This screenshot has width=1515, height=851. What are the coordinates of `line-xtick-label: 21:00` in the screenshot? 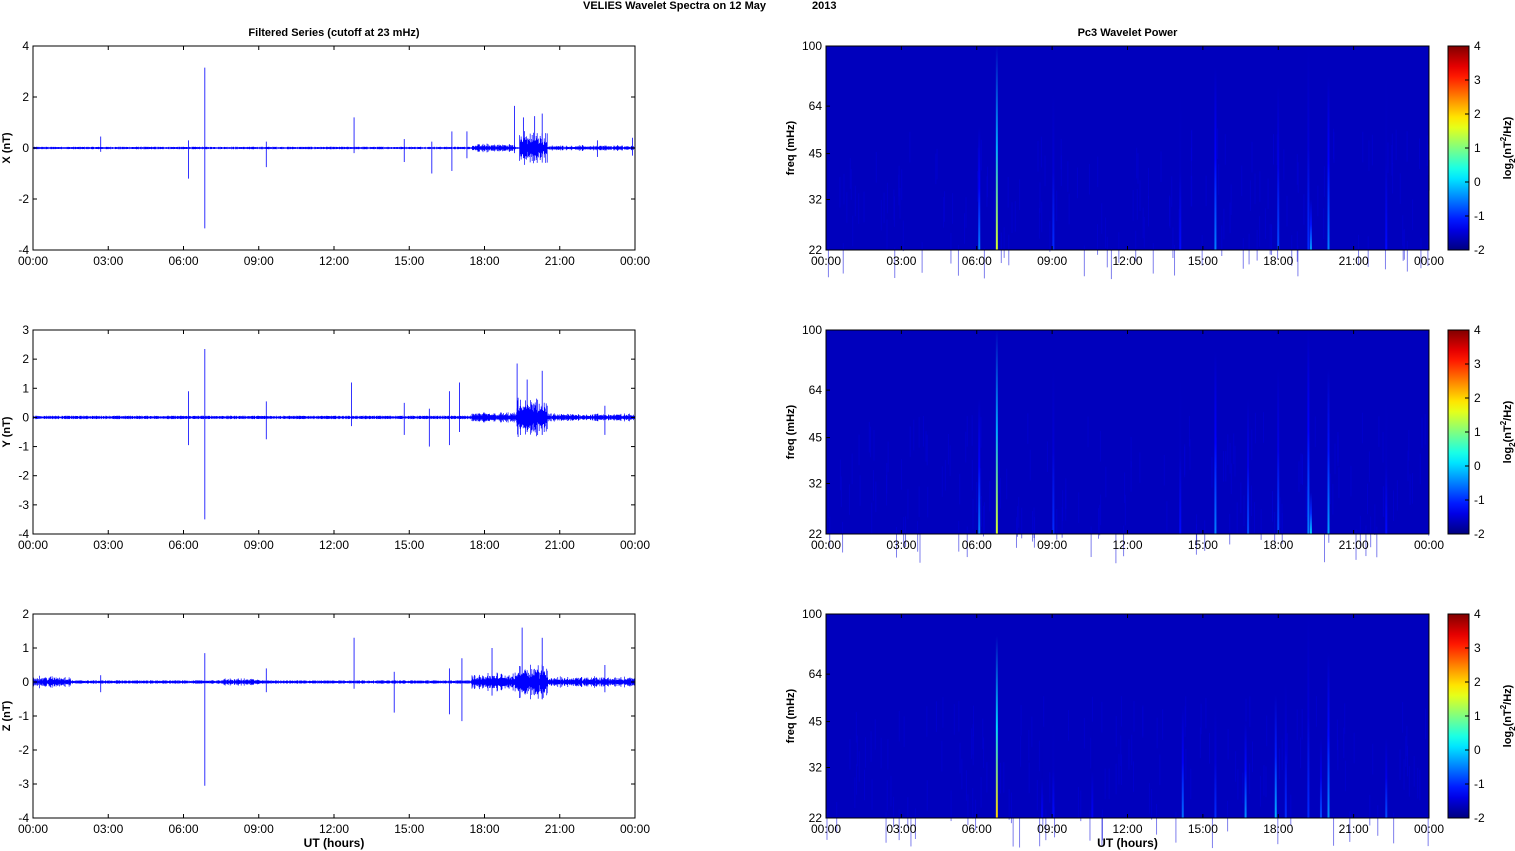 It's located at (560, 829).